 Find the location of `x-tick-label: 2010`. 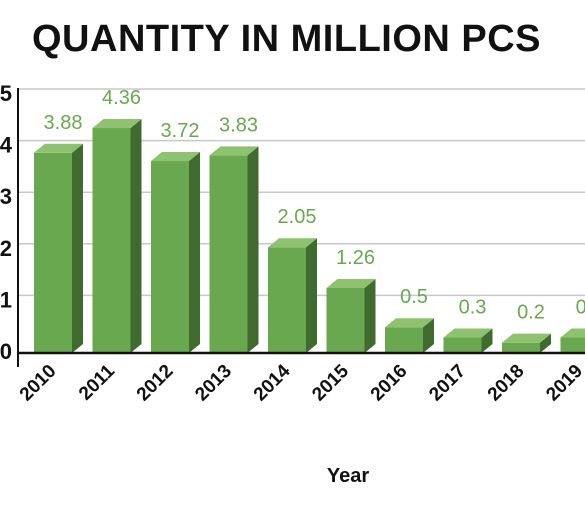

x-tick-label: 2010 is located at coordinates (38, 383).